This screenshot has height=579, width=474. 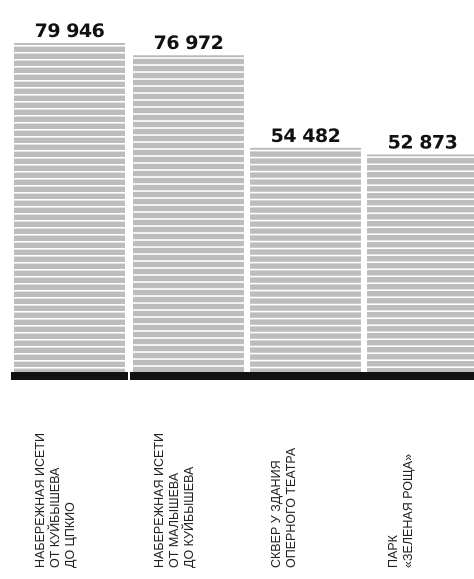 I want to click on baselines-group, so click(x=242, y=376).